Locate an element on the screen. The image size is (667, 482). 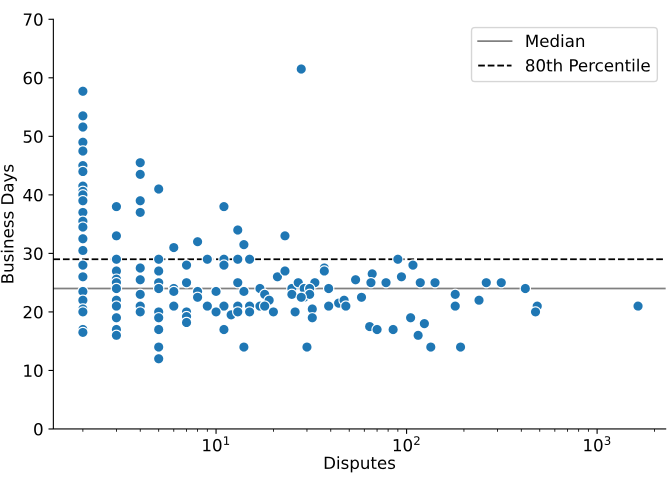
x-axis-title: Disputes is located at coordinates (360, 464).